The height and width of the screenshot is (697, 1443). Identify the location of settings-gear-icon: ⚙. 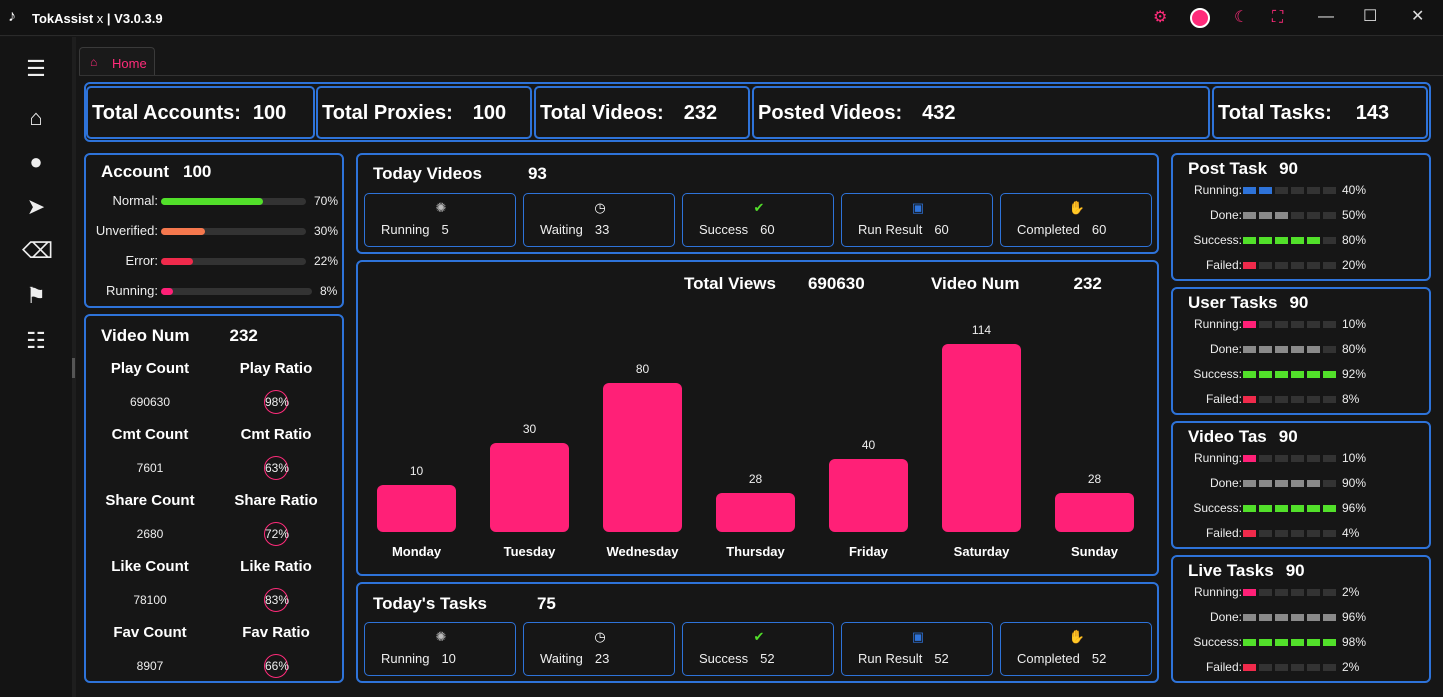
(1160, 17).